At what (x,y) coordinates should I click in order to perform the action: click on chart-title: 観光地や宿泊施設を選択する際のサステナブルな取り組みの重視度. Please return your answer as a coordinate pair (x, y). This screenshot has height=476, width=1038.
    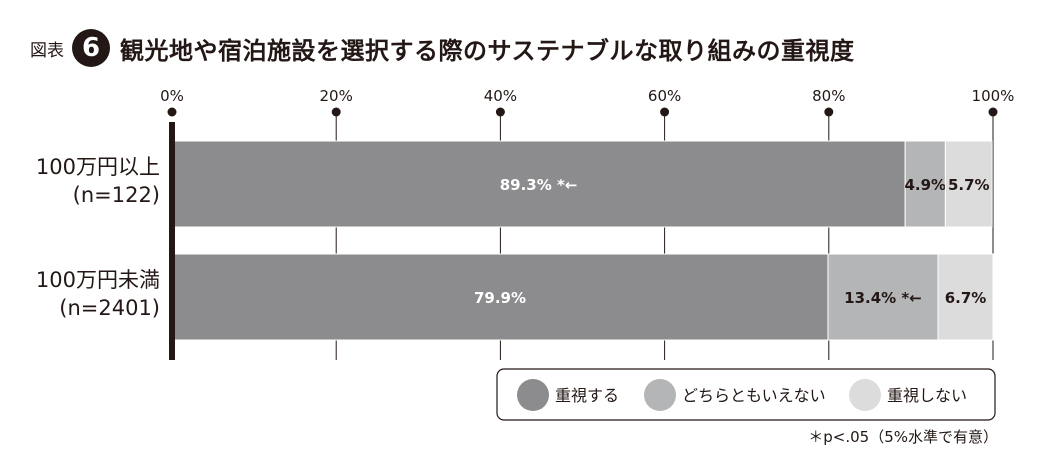
    Looking at the image, I should click on (487, 50).